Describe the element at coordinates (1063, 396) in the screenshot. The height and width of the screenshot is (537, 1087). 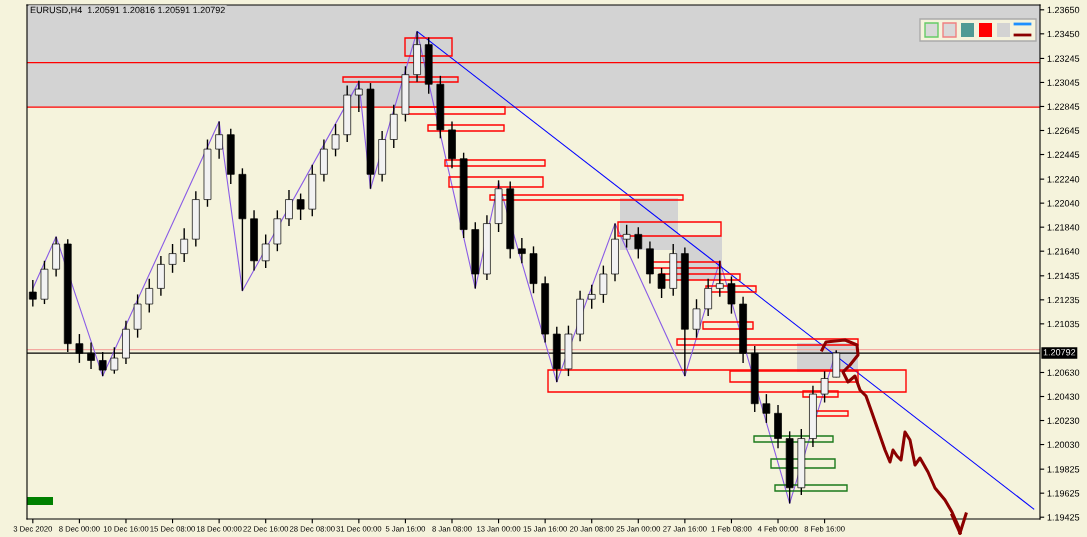
I see `y-tick-label: 1.20430` at that location.